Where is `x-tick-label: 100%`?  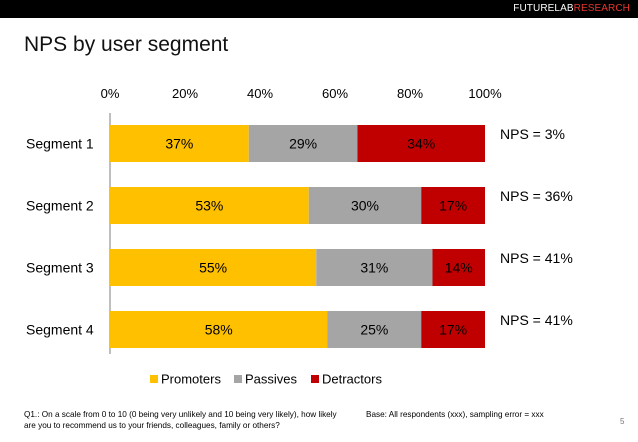 x-tick-label: 100% is located at coordinates (485, 93).